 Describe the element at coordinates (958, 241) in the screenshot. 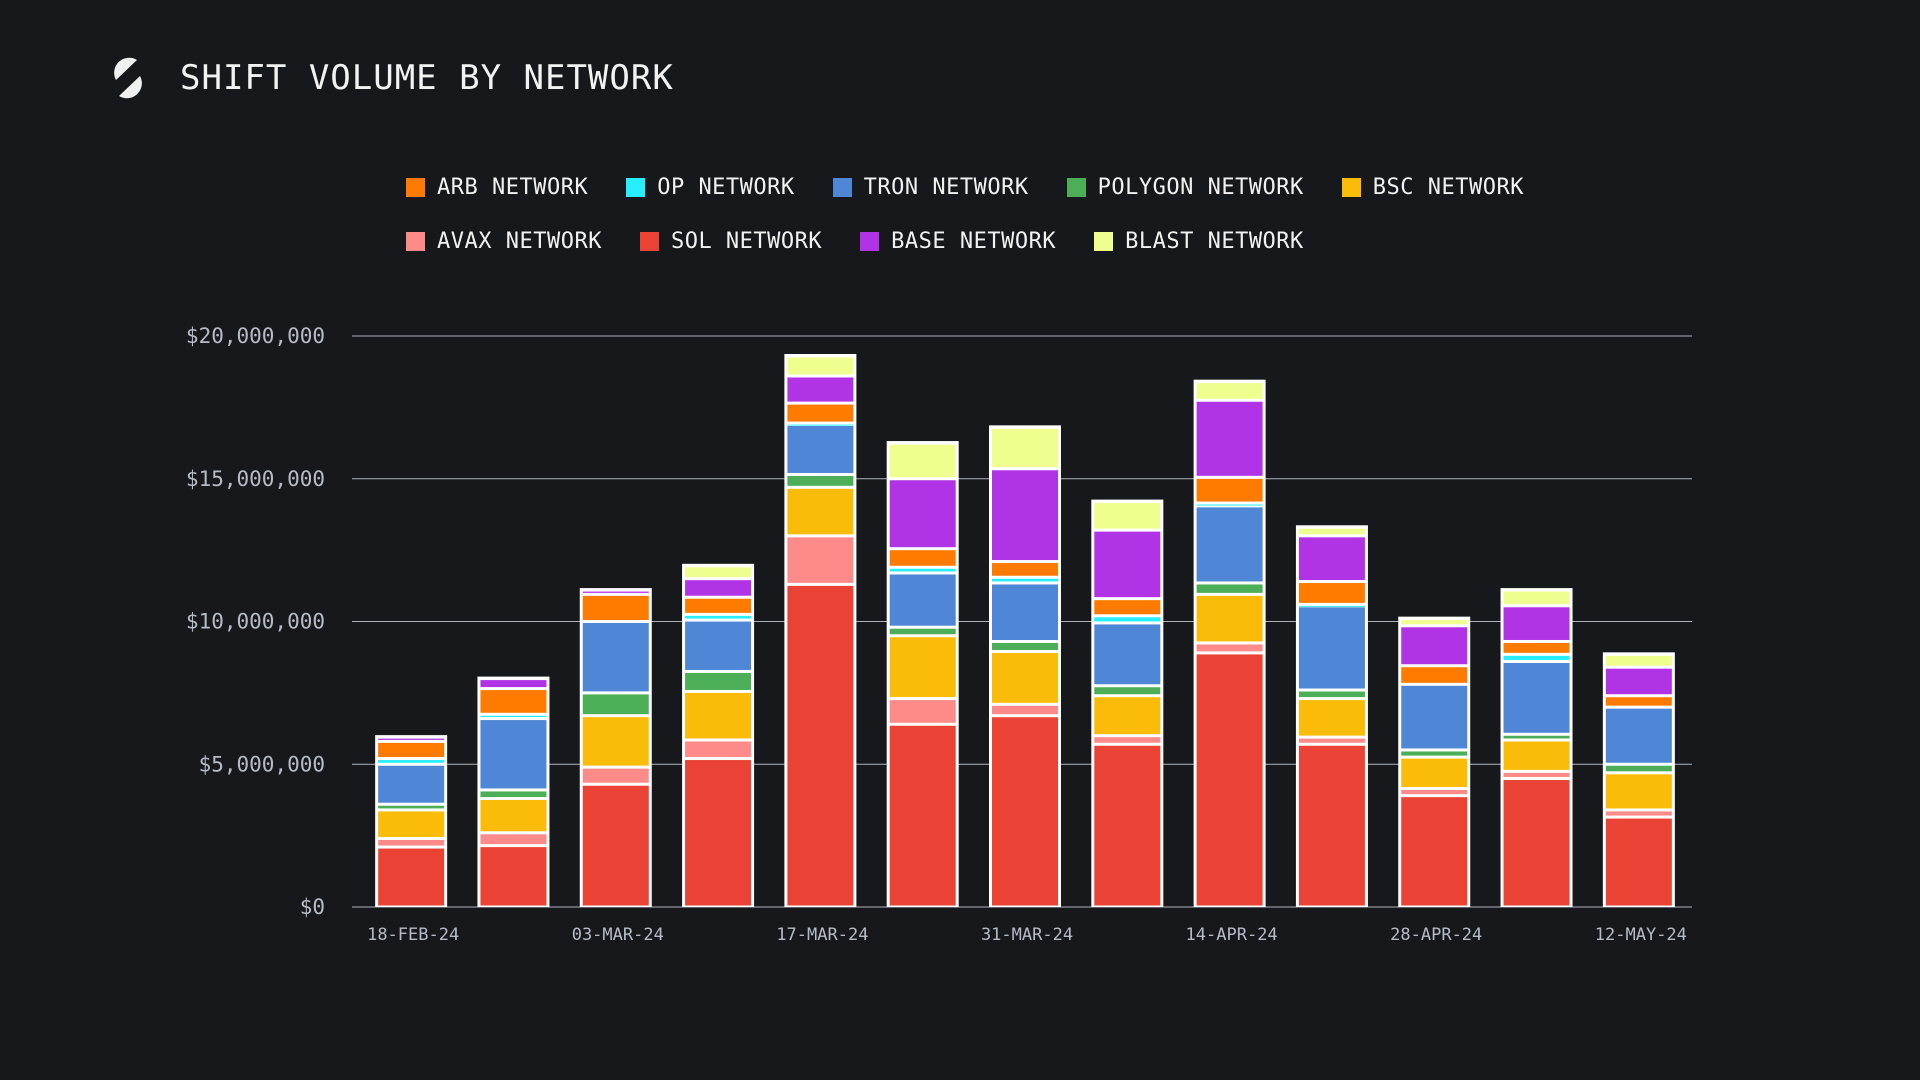

I see `legend-item-base-network: BASE NETWORK` at that location.